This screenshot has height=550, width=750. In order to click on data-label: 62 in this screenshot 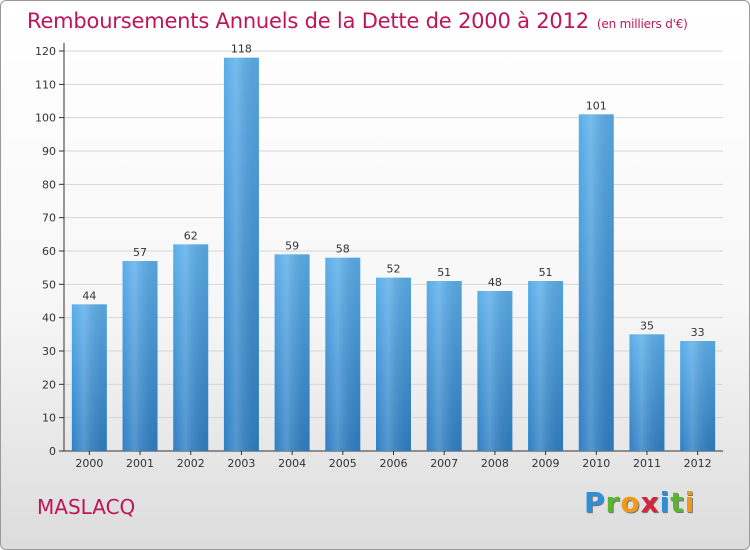, I will do `click(191, 235)`.